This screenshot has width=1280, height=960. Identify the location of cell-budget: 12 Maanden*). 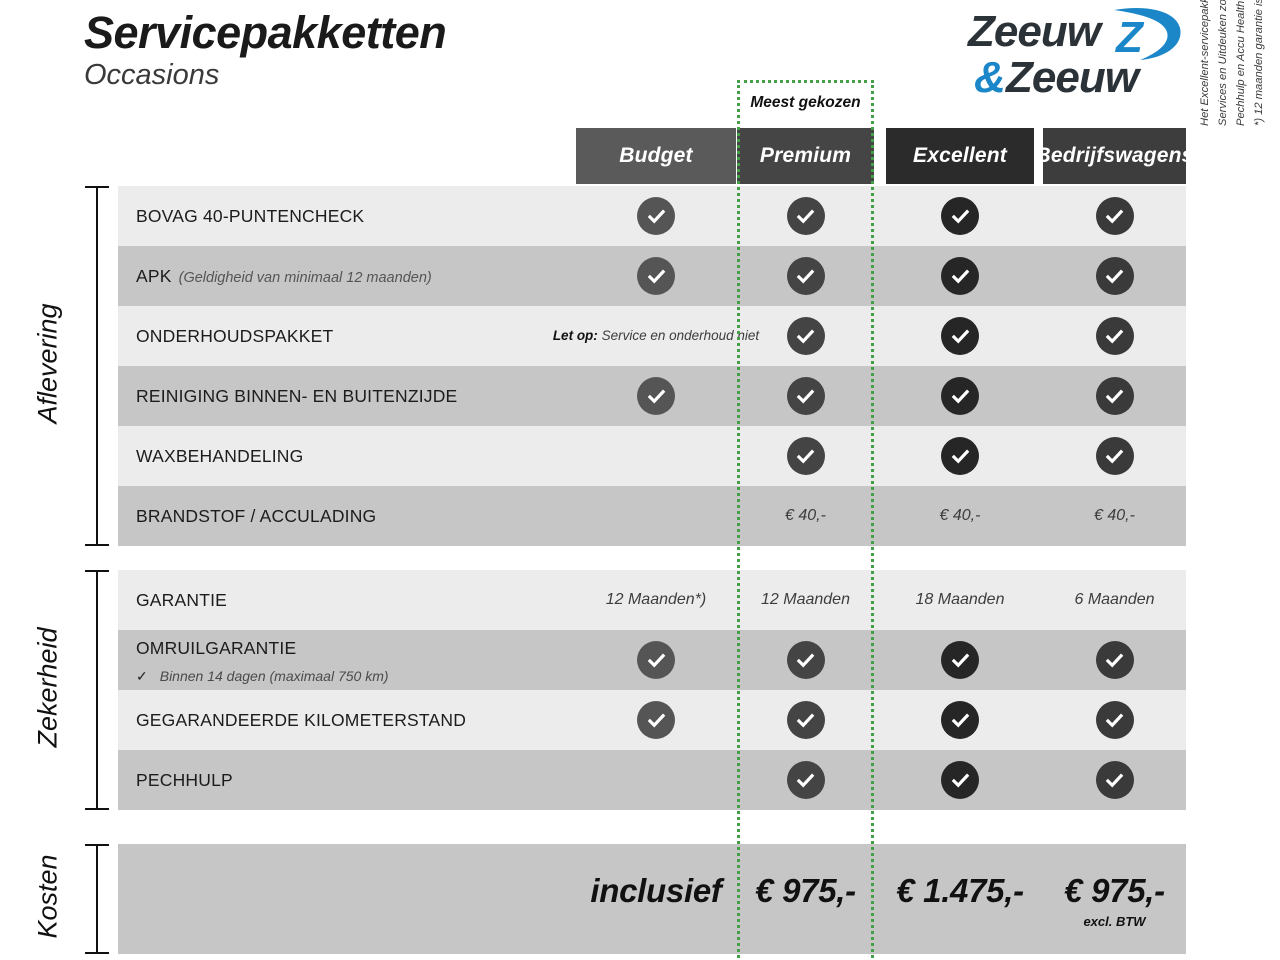
(656, 600).